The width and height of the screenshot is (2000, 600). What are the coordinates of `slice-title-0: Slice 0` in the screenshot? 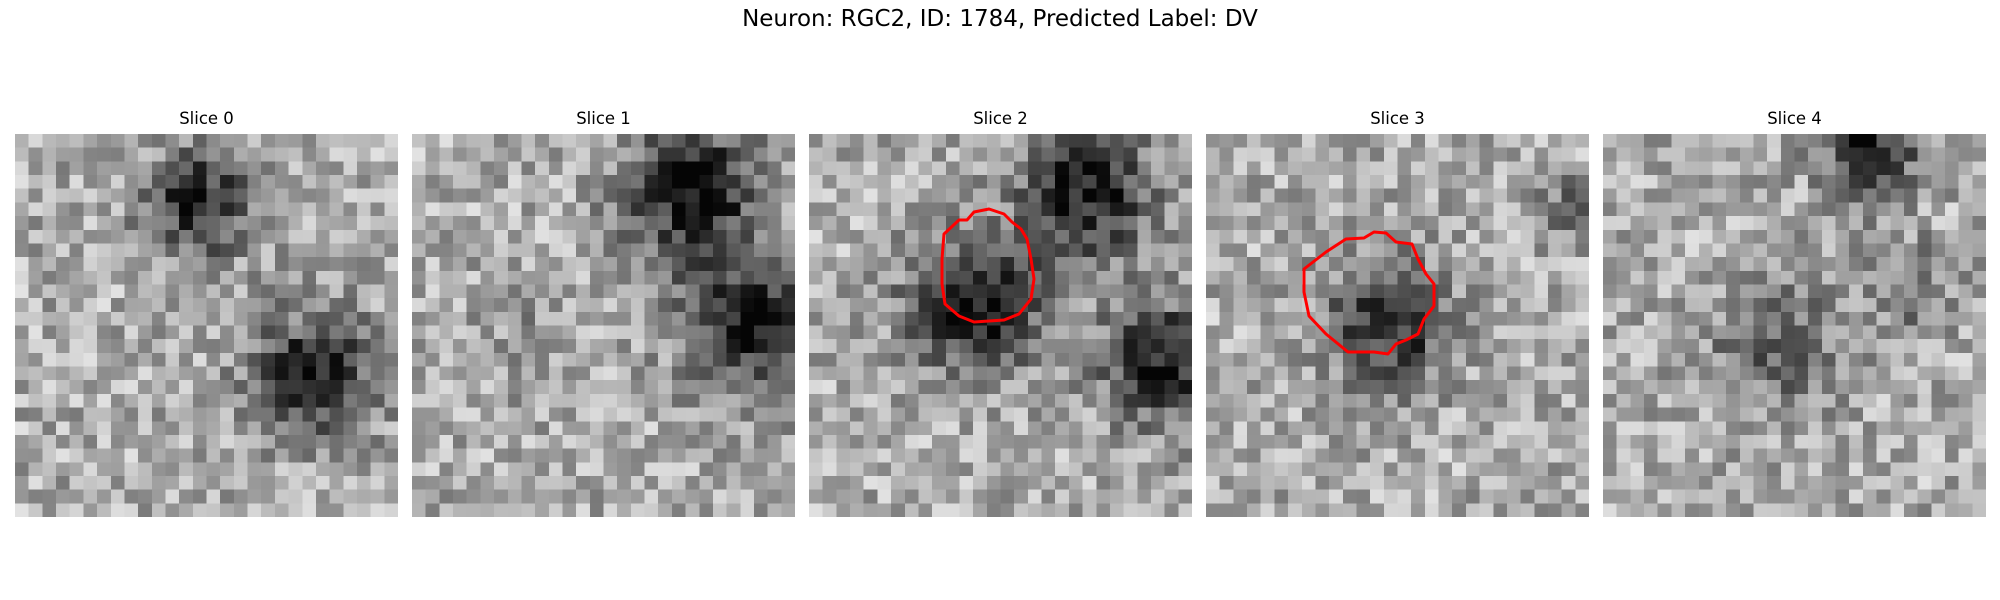 It's located at (206, 121).